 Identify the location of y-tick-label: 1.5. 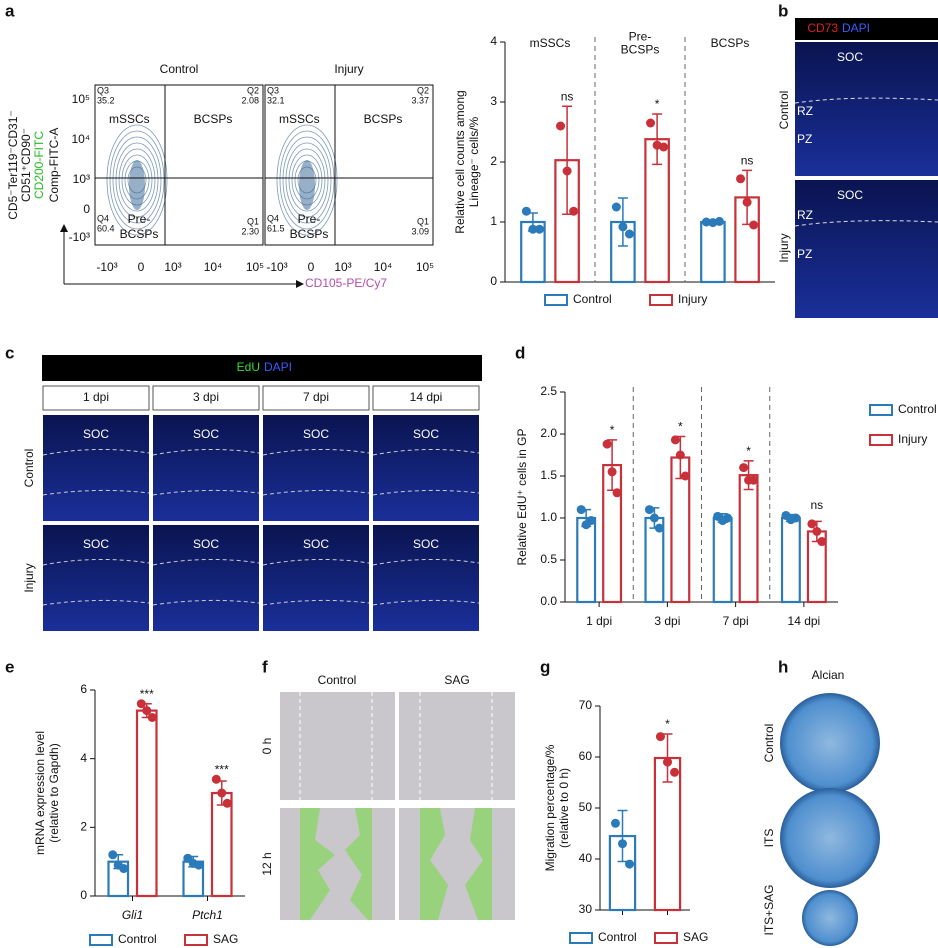
(548, 475).